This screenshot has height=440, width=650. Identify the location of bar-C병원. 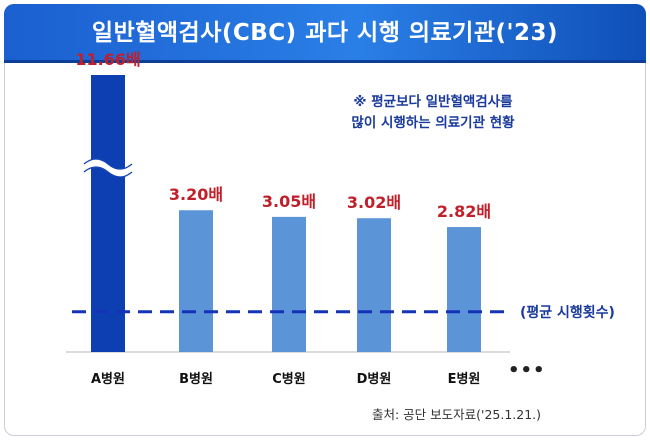
(289, 284).